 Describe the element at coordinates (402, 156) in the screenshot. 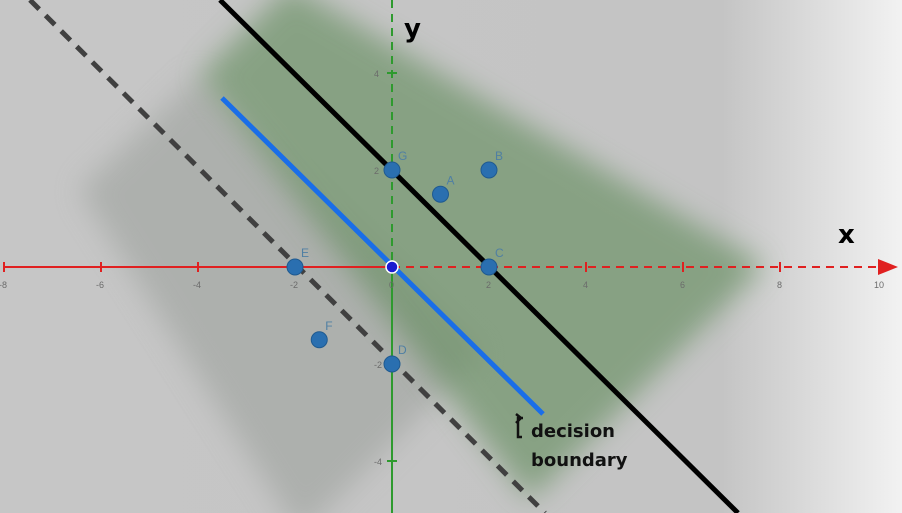

I see `point-label-g: G` at that location.